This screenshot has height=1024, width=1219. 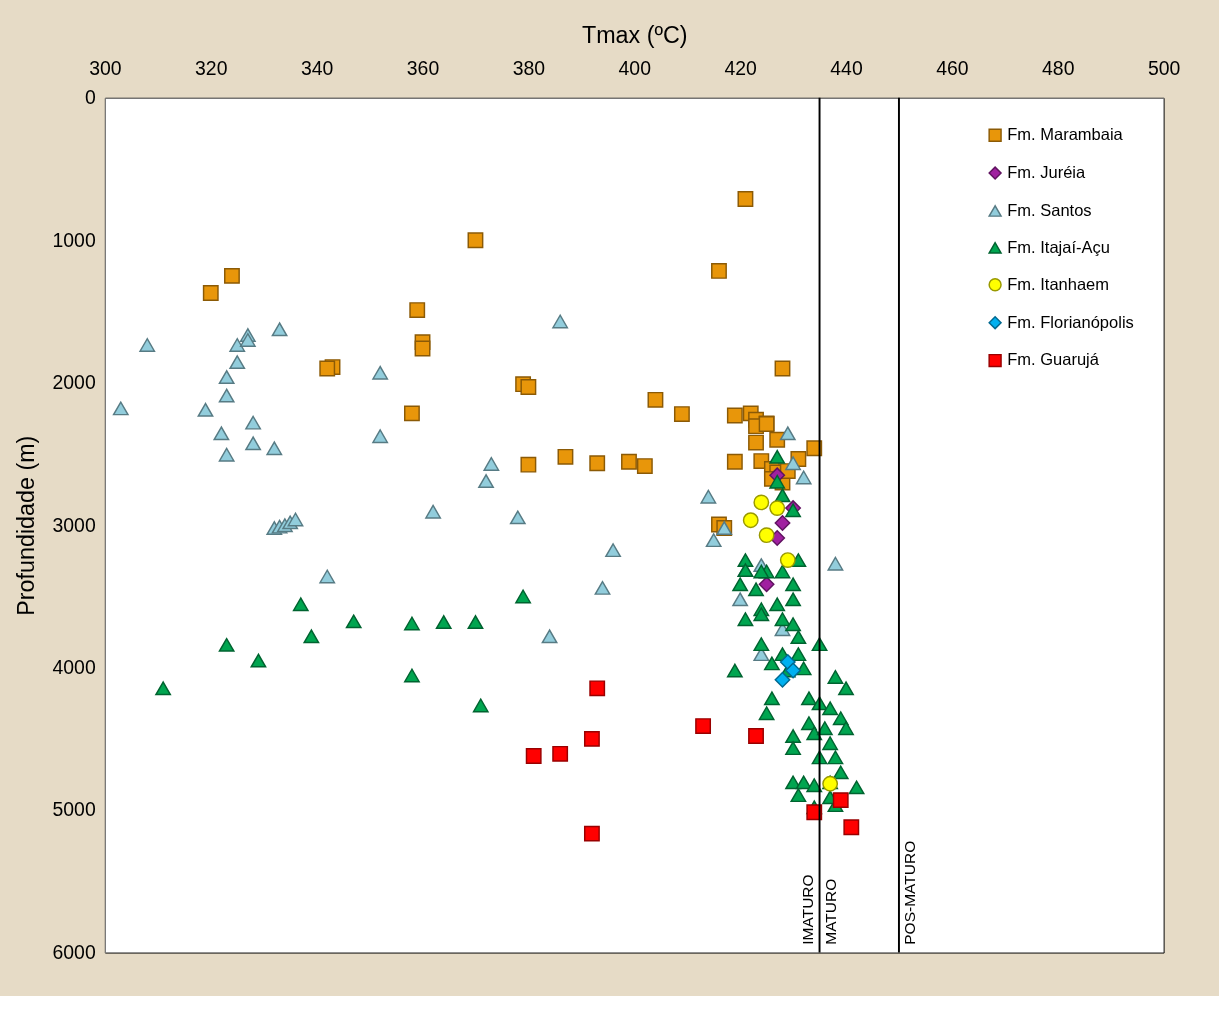 What do you see at coordinates (741, 67) in the screenshot?
I see `x-tick-label: 420` at bounding box center [741, 67].